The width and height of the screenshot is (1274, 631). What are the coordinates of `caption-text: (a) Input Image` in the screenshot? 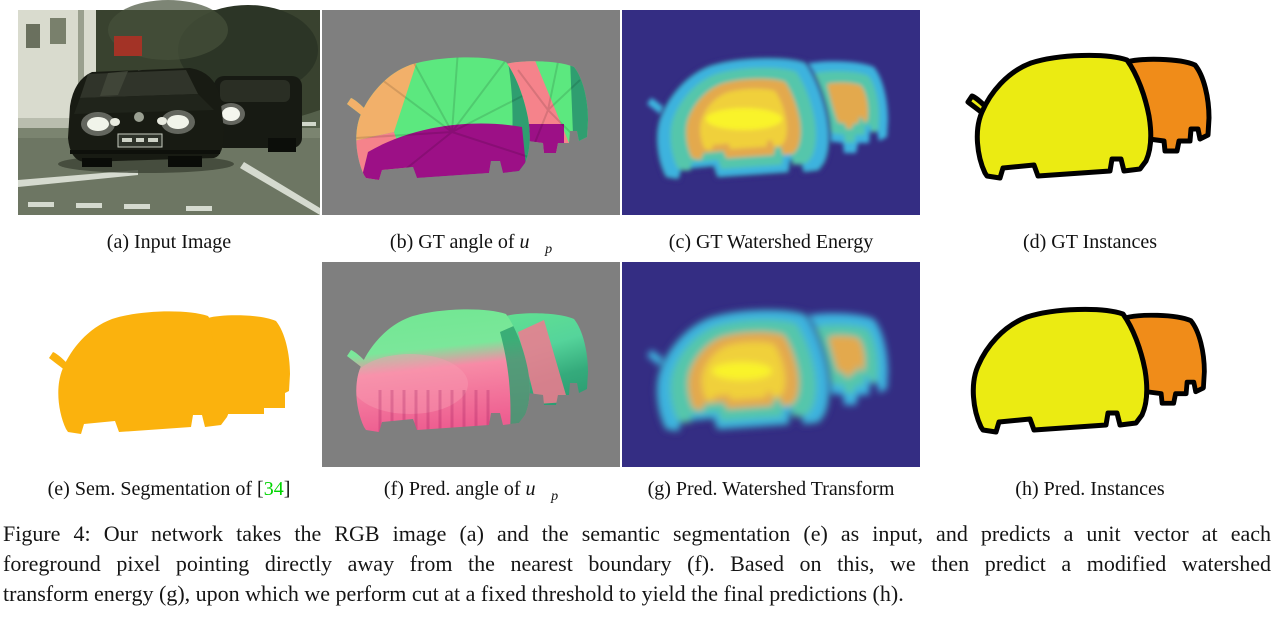 It's located at (169, 242).